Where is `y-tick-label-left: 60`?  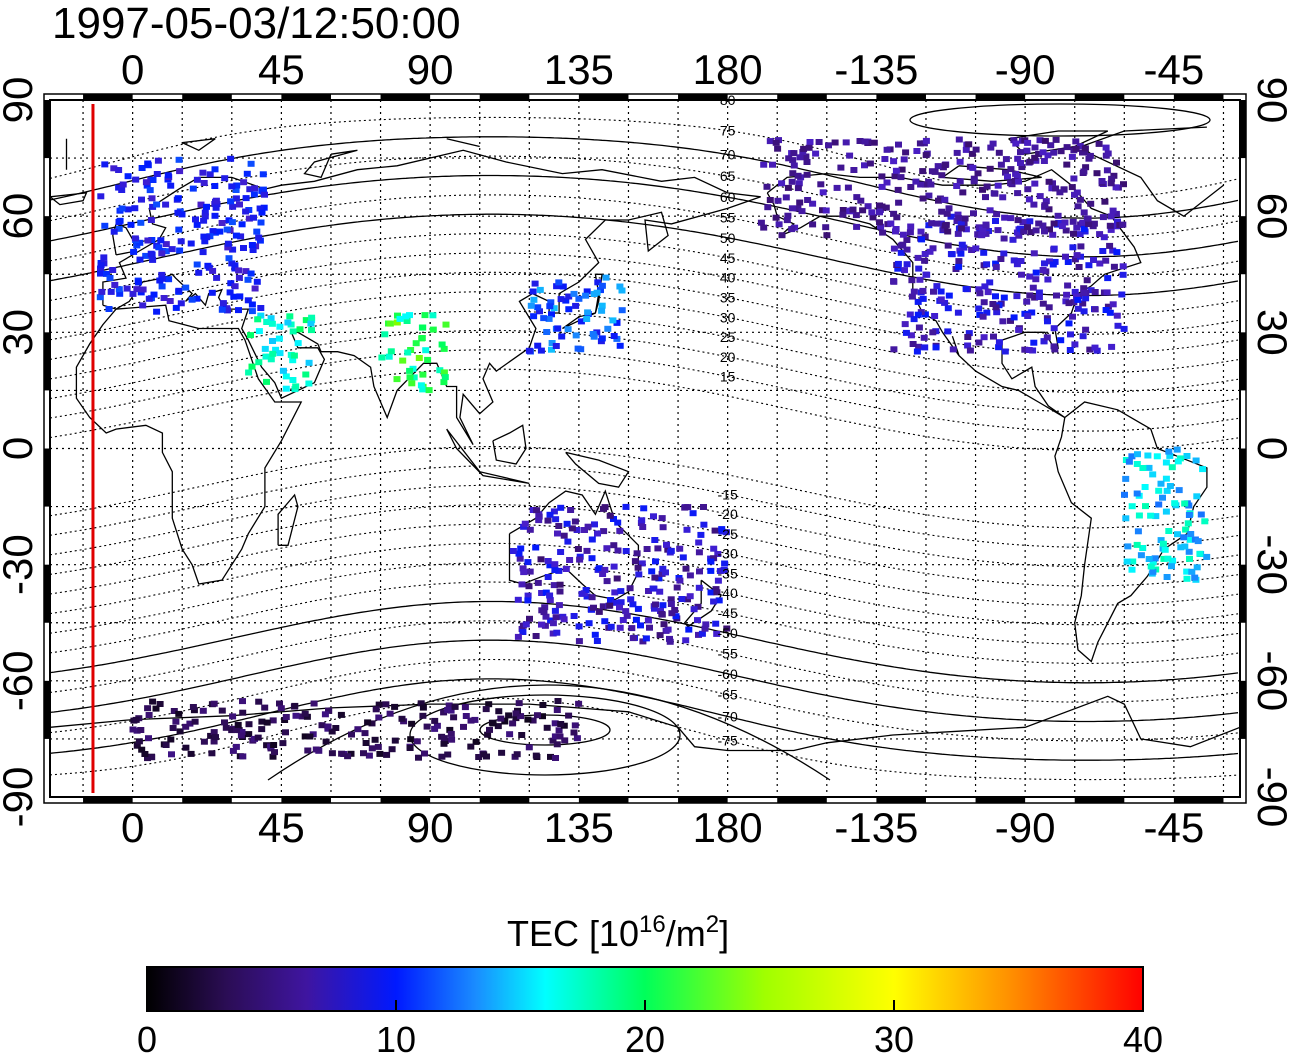 y-tick-label-left: 60 is located at coordinates (20, 216).